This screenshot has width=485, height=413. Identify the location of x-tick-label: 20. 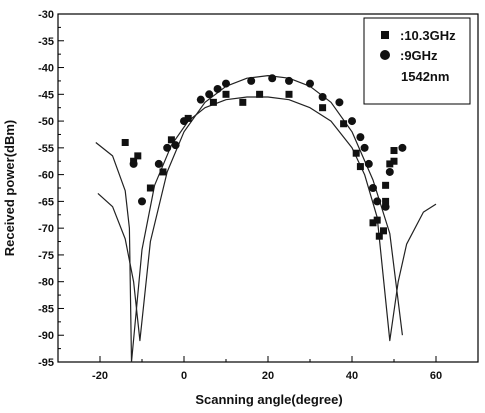
(268, 376).